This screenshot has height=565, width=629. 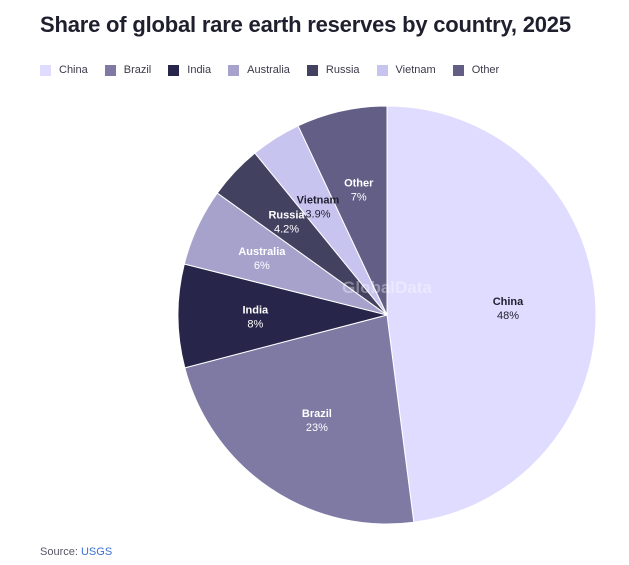 What do you see at coordinates (282, 316) in the screenshot?
I see `pie-slice-india` at bounding box center [282, 316].